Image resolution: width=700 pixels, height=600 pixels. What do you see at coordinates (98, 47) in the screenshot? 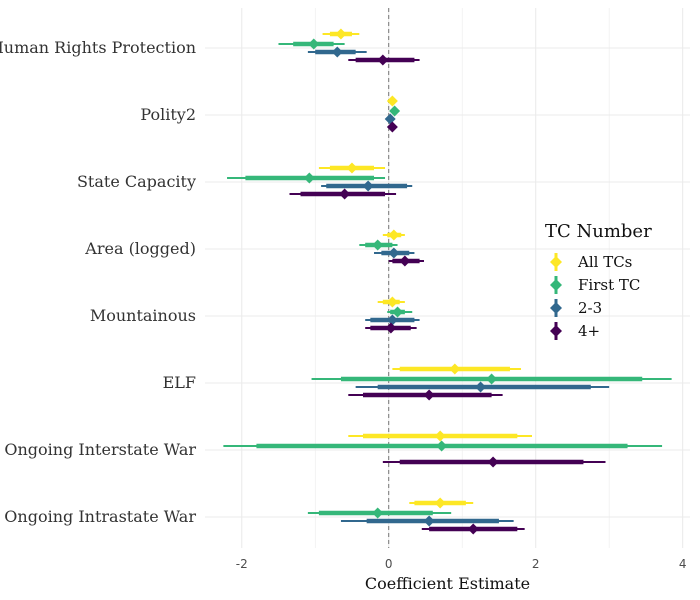
I see `y-tick-label: Human Rights Protection` at bounding box center [98, 47].